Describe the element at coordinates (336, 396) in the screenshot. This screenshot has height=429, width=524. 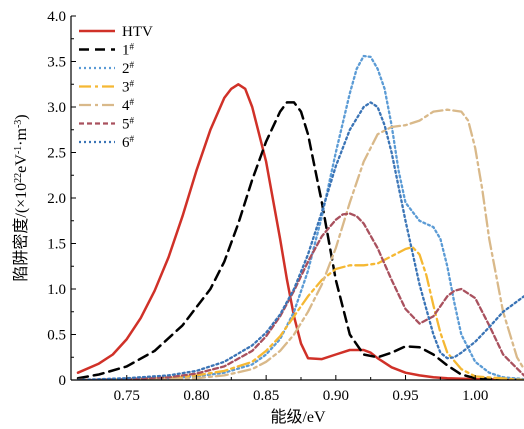
I see `x-tick-label: 0.90` at that location.